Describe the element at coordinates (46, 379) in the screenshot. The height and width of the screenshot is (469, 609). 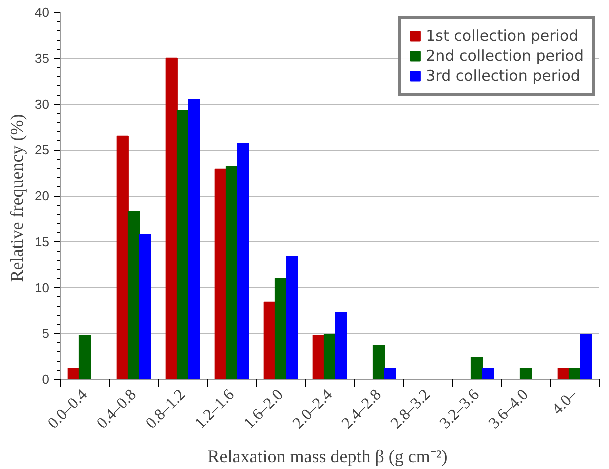
I see `y-tick-label: 0` at that location.